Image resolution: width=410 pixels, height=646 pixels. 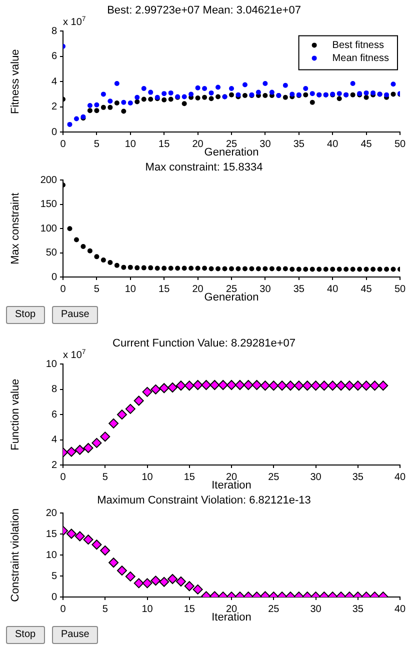 I want to click on x-tick-label: 25, so click(x=274, y=609).